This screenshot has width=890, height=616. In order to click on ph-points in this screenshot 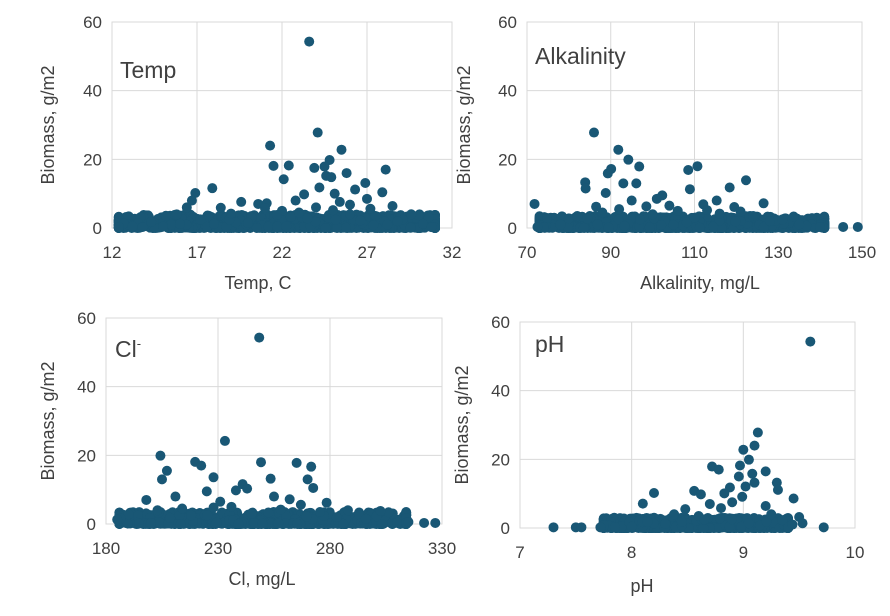, I will do `click(688, 434)`.